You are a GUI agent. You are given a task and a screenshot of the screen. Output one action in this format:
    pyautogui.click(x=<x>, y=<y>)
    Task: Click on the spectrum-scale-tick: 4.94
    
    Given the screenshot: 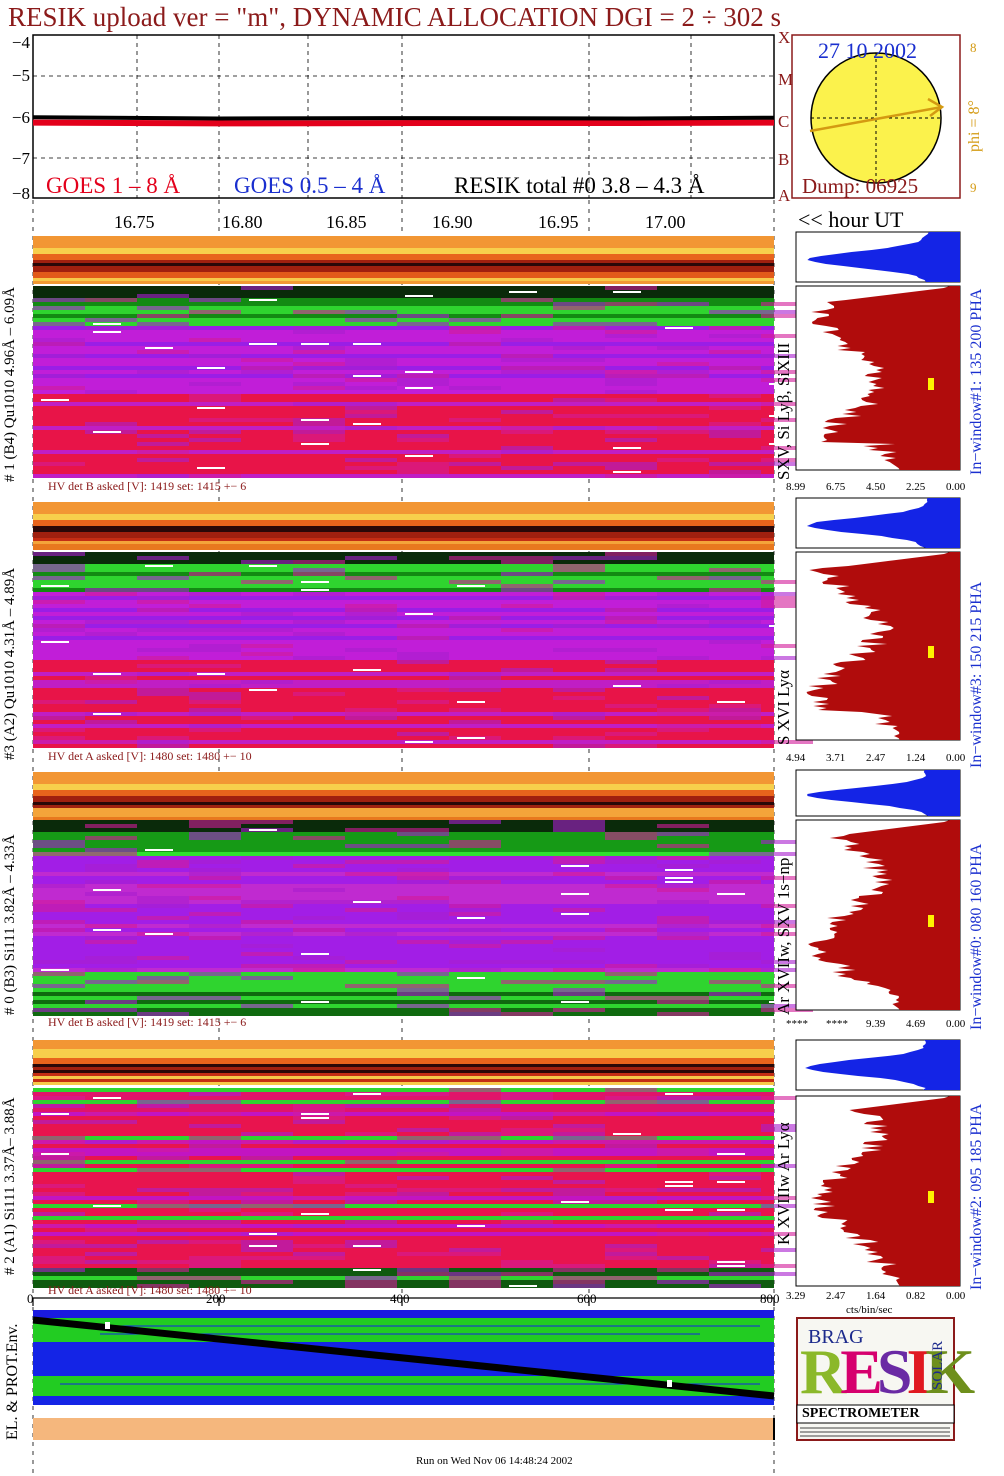 What is the action you would take?
    pyautogui.click(x=796, y=758)
    